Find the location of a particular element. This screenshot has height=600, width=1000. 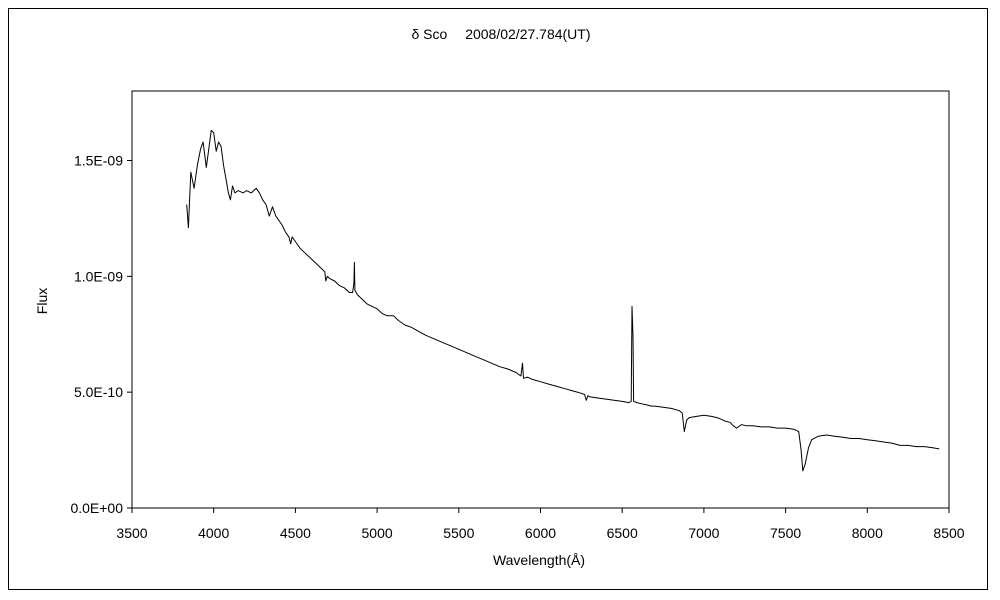

x-tick-label: 8500 is located at coordinates (948, 533).